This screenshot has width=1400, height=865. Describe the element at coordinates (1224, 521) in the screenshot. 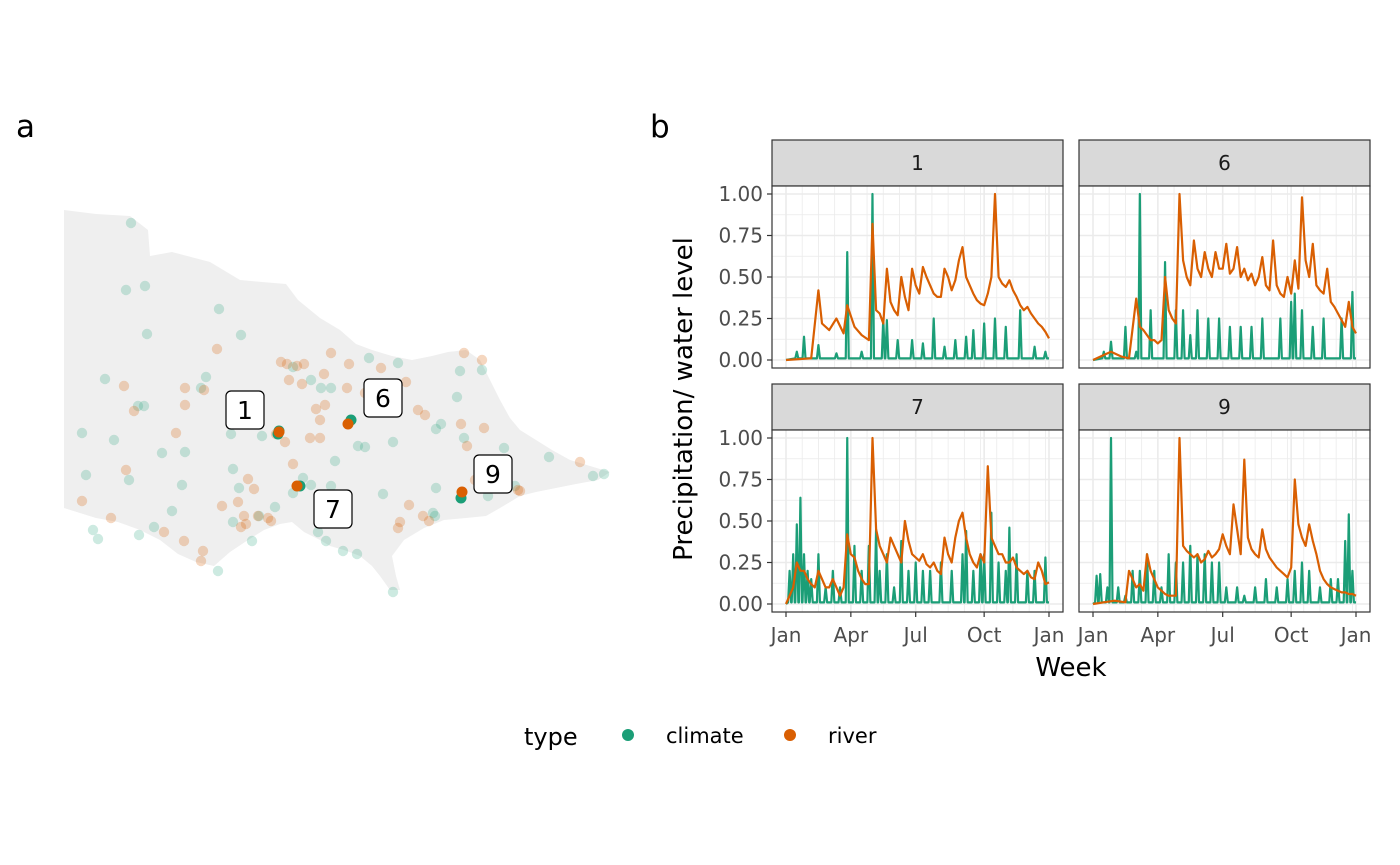

I see `facet-panel-border` at that location.